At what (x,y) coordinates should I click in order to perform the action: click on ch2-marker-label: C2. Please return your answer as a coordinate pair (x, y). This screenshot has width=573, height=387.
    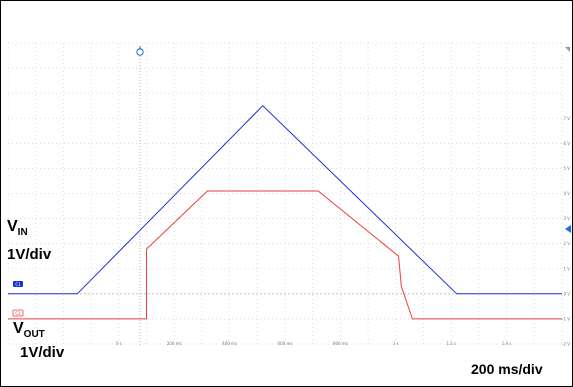
    Looking at the image, I should click on (18, 313).